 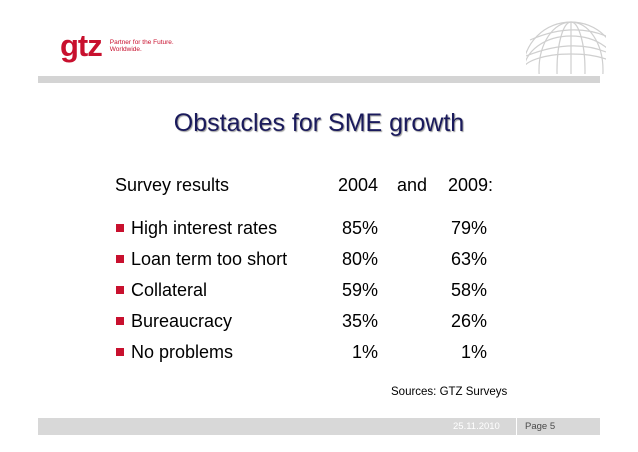 What do you see at coordinates (209, 259) in the screenshot?
I see `obstacle-label: Loan term too short` at bounding box center [209, 259].